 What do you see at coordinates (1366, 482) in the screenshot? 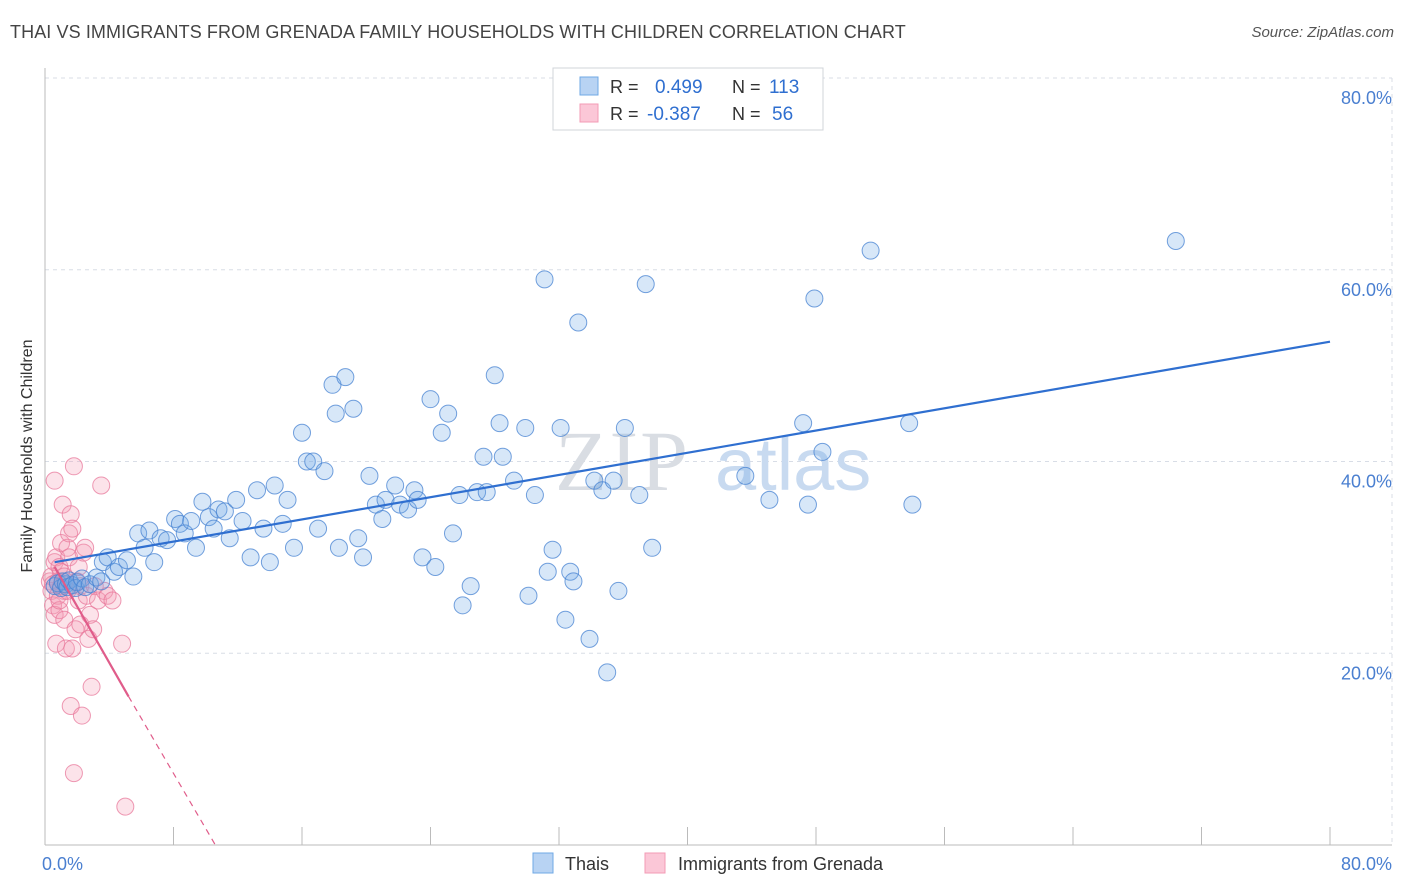
I see `y-tick-label: 40.0%` at bounding box center [1366, 482].